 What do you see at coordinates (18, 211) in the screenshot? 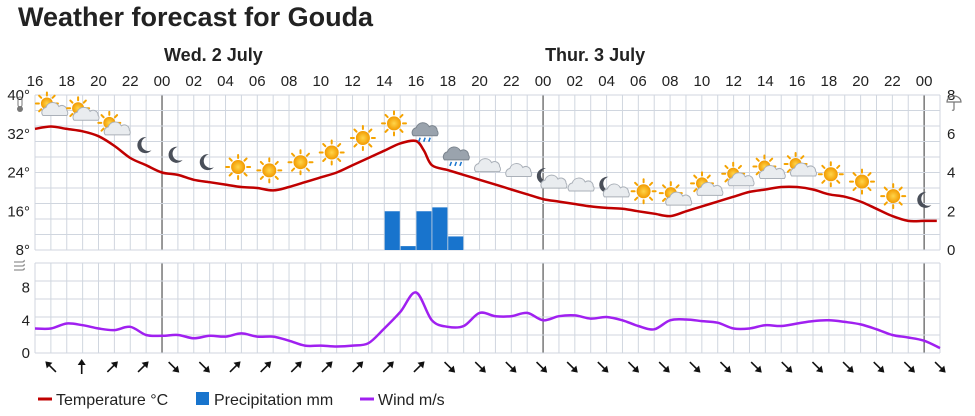
I see `temperature-tick-label: 16°` at bounding box center [18, 211].